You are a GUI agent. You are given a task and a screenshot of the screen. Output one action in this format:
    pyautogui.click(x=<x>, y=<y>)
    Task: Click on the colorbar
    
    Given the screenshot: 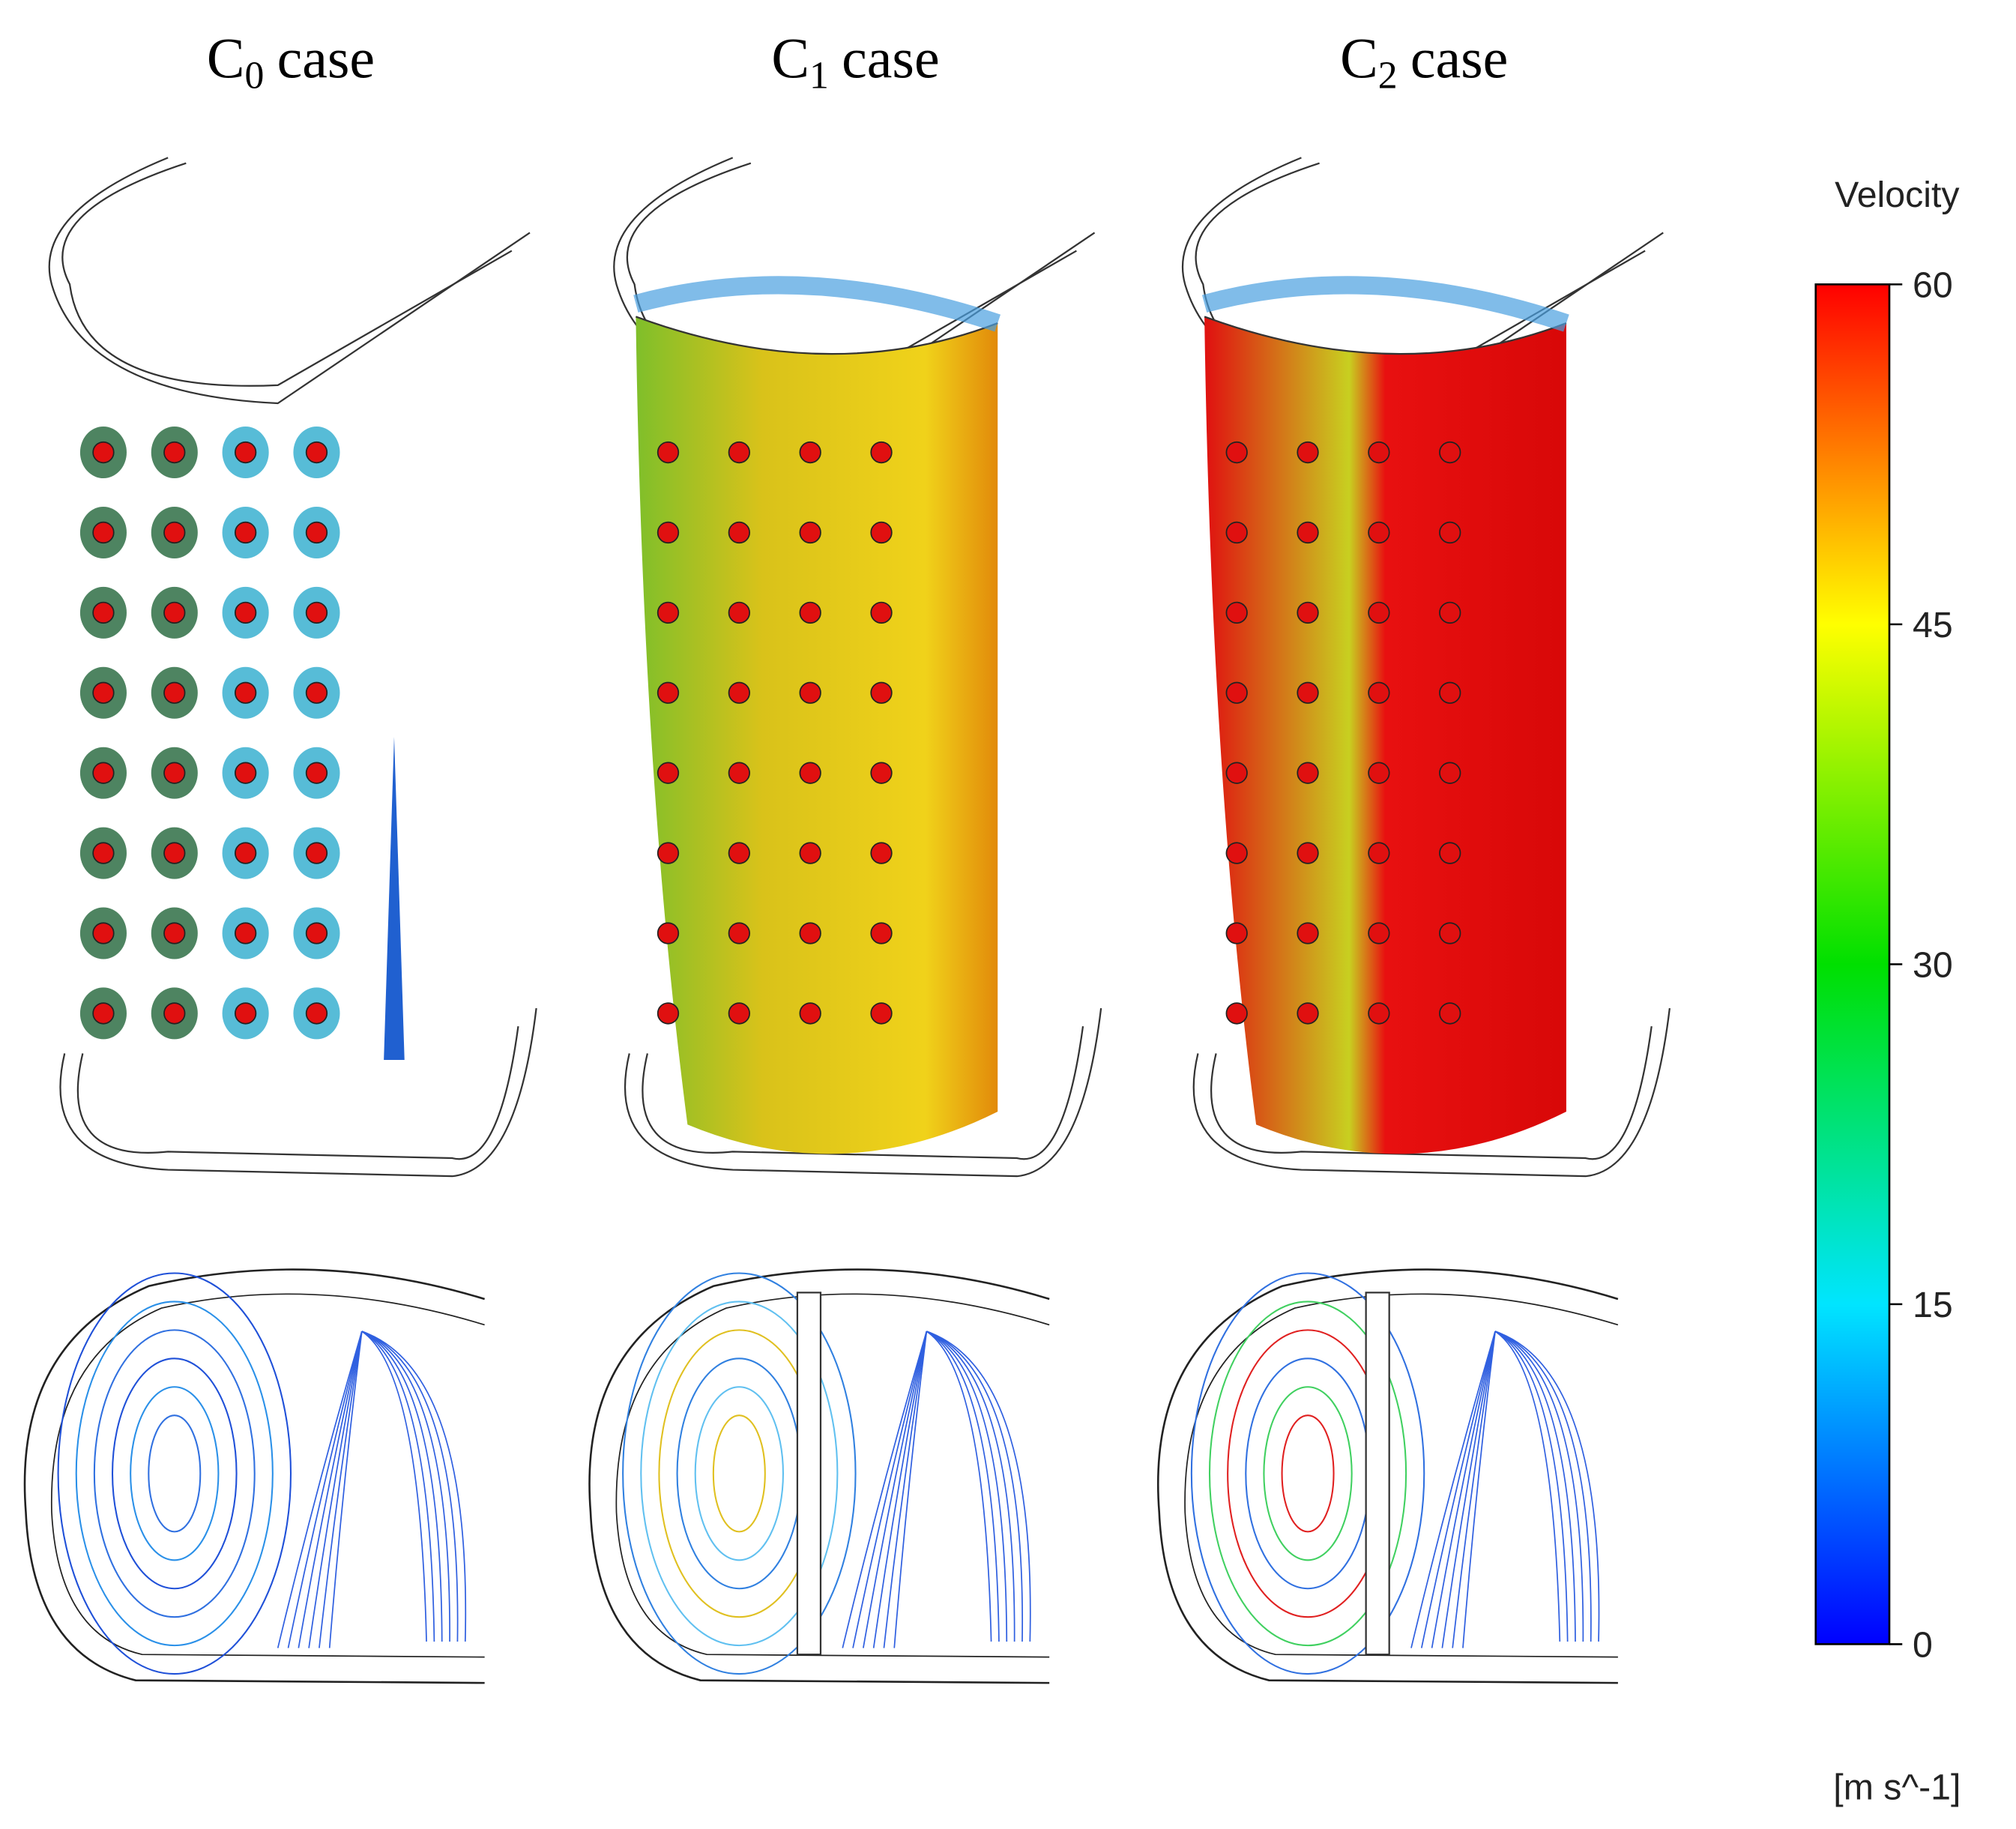 What is the action you would take?
    pyautogui.click(x=1852, y=964)
    